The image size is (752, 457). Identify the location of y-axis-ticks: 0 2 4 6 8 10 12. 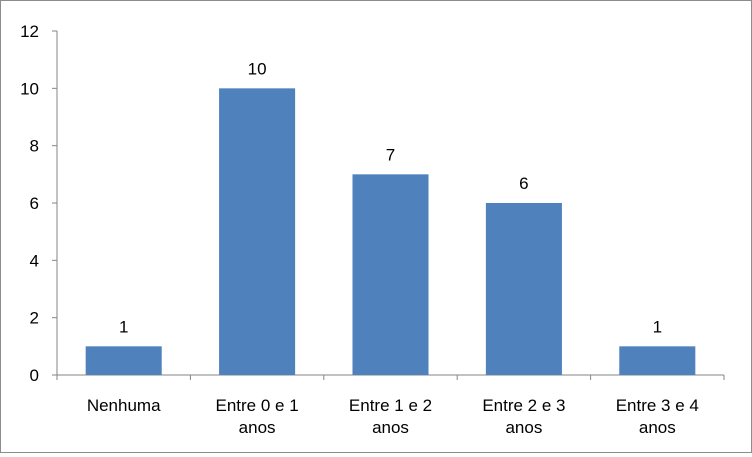
(38, 203).